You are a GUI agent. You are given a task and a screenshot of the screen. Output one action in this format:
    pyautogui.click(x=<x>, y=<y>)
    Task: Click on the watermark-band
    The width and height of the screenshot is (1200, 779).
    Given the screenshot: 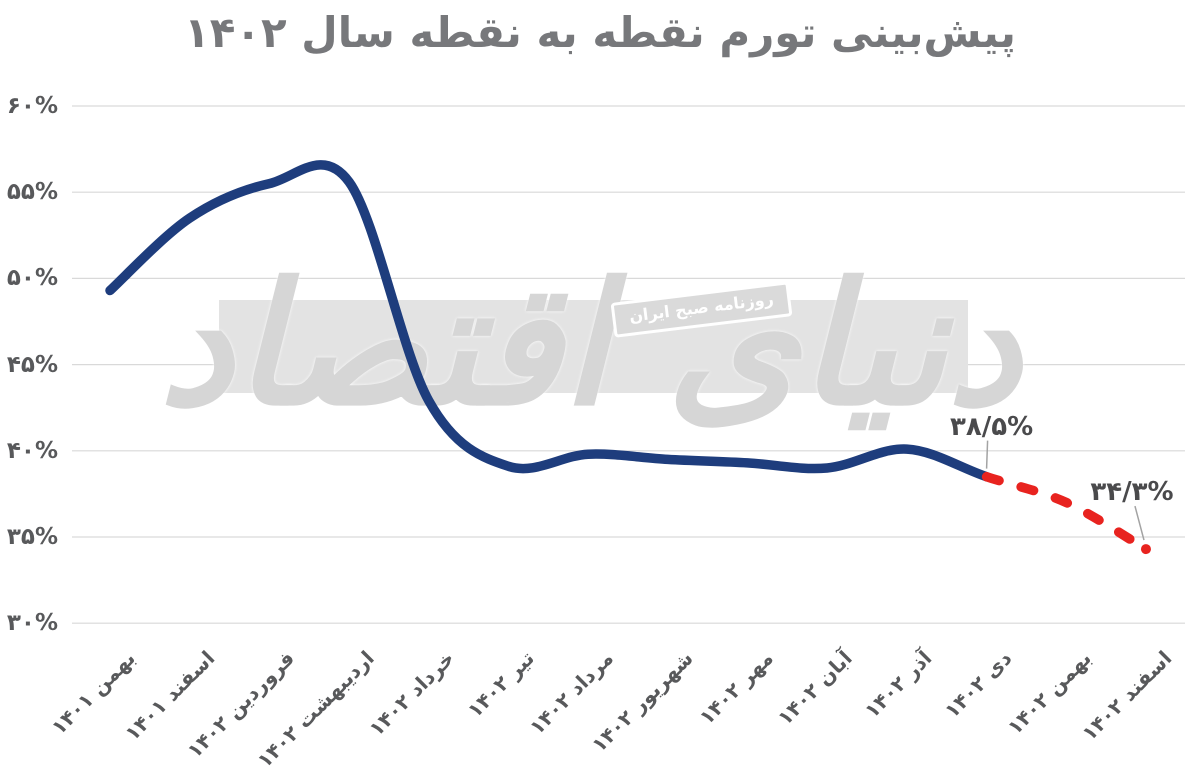 What is the action you would take?
    pyautogui.click(x=593, y=346)
    